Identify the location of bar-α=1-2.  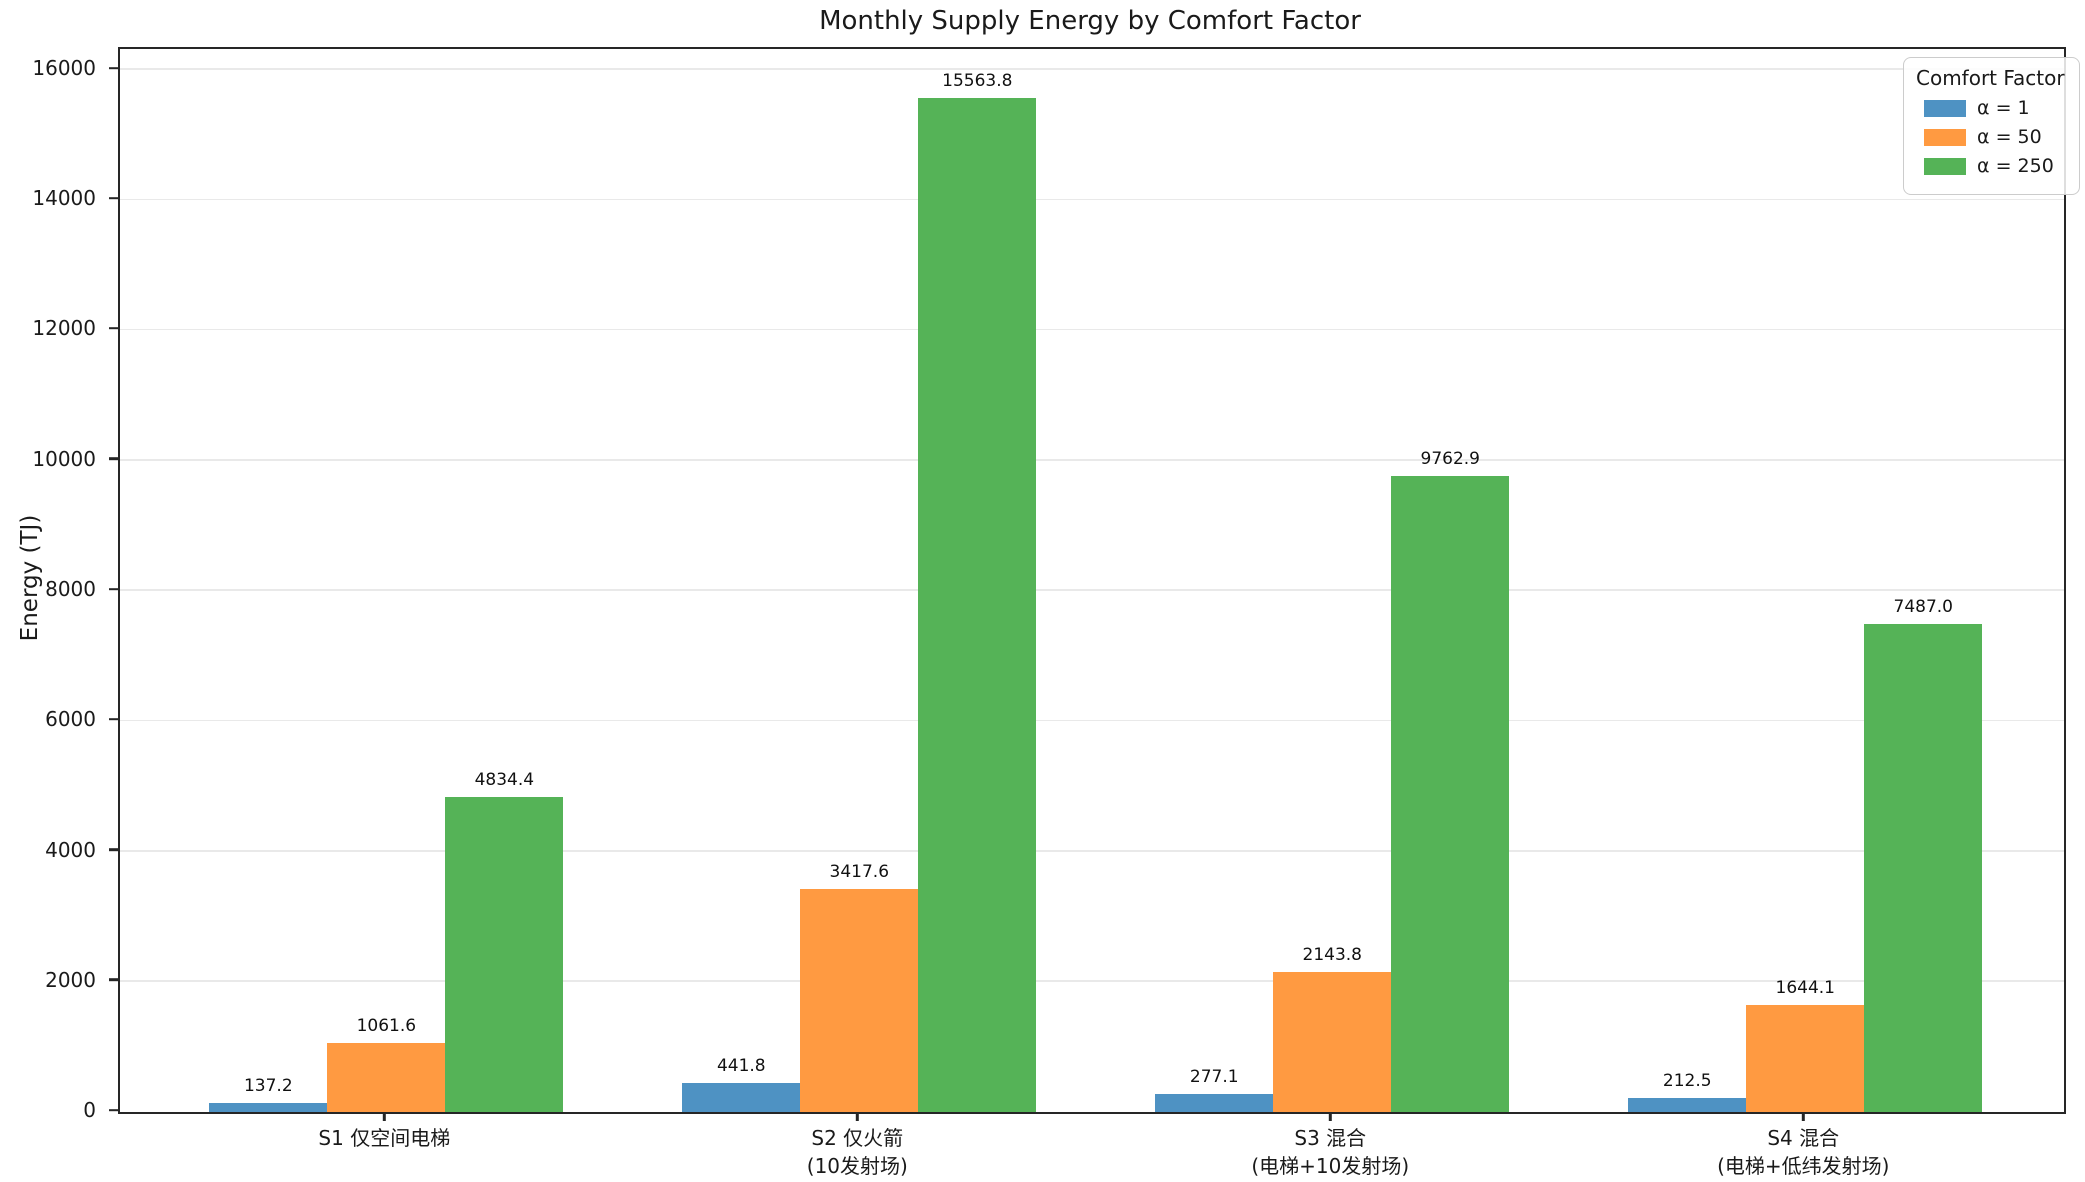
(741, 1097).